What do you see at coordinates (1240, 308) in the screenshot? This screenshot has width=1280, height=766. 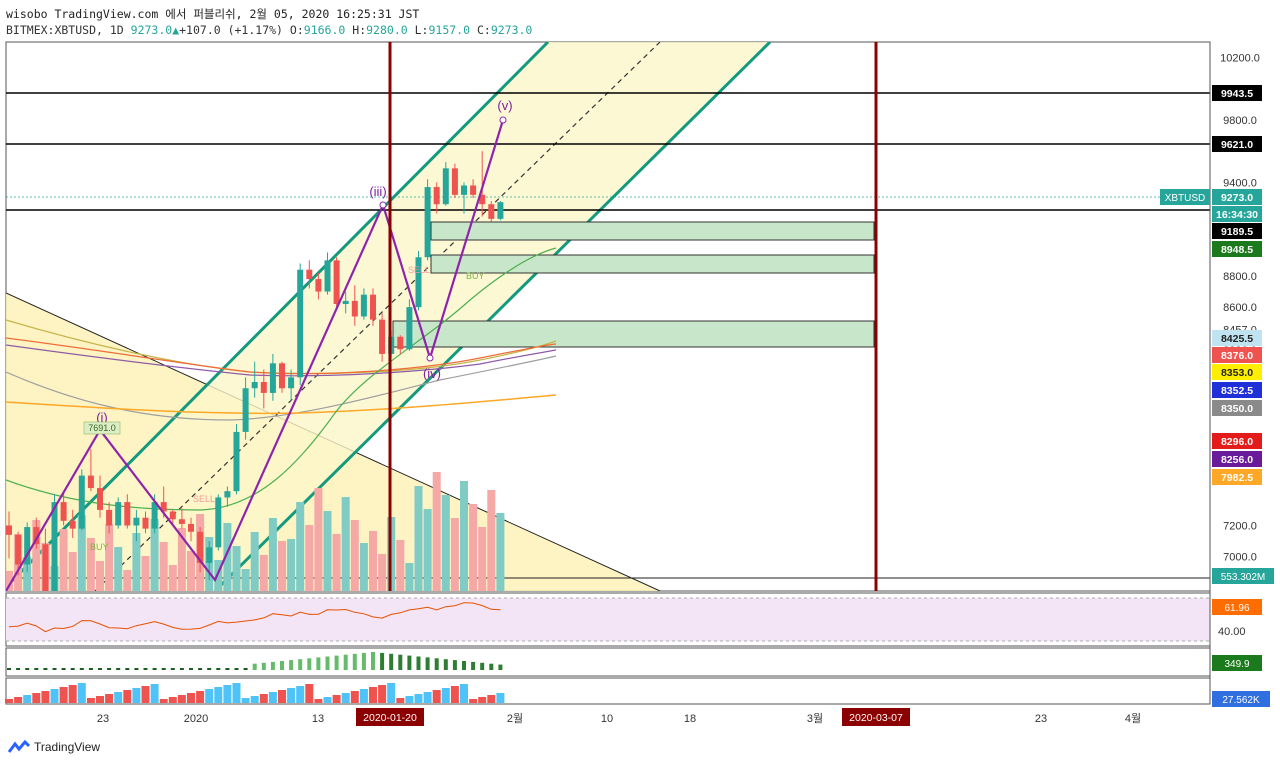 I see `price-tick-label: 8600.0` at bounding box center [1240, 308].